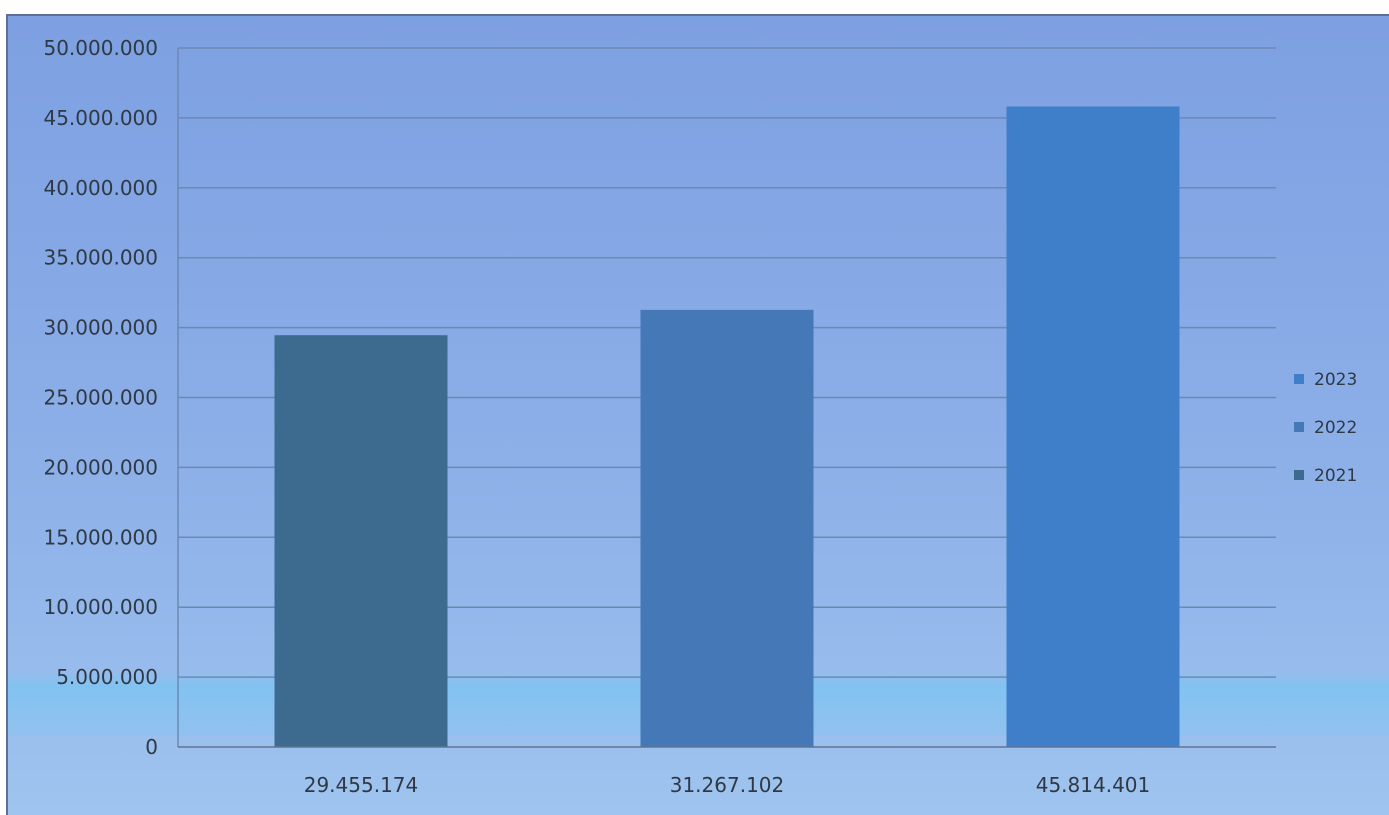 The width and height of the screenshot is (1389, 815). I want to click on x-category-label: 29.455.174, so click(361, 785).